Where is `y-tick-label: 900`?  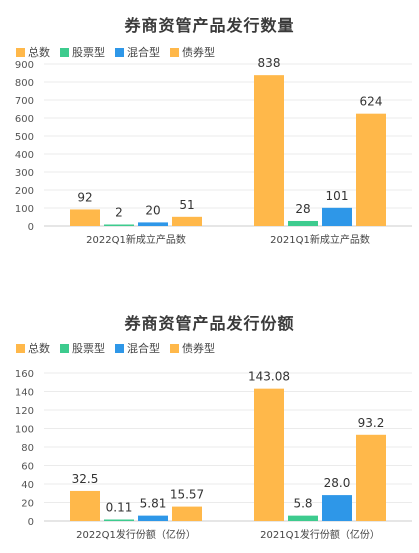
y-tick-label: 900 is located at coordinates (24, 65).